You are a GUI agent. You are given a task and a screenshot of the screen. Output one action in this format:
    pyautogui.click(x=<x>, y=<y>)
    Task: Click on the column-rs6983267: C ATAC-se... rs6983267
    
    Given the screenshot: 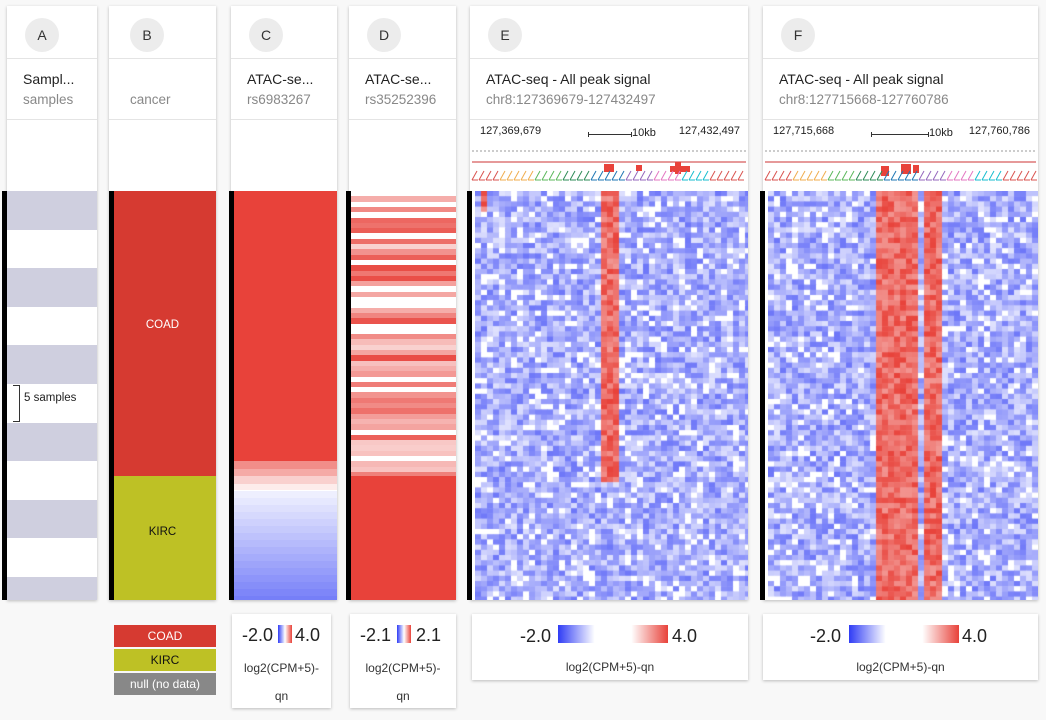 What is the action you would take?
    pyautogui.click(x=284, y=303)
    